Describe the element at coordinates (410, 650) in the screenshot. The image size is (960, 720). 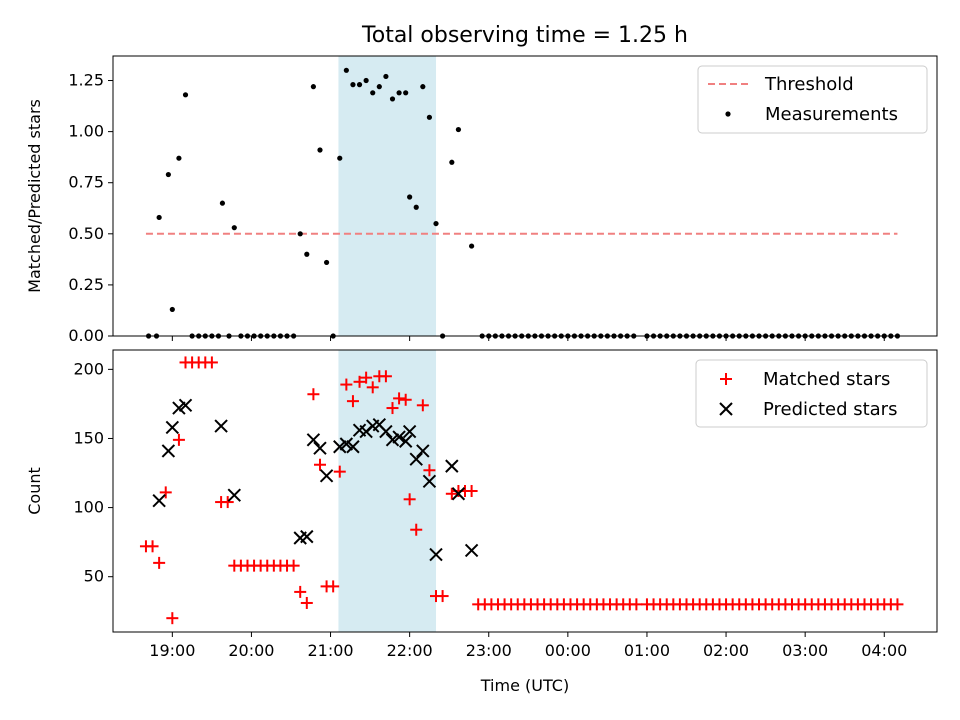
I see `x-tick-label: 22:00` at that location.